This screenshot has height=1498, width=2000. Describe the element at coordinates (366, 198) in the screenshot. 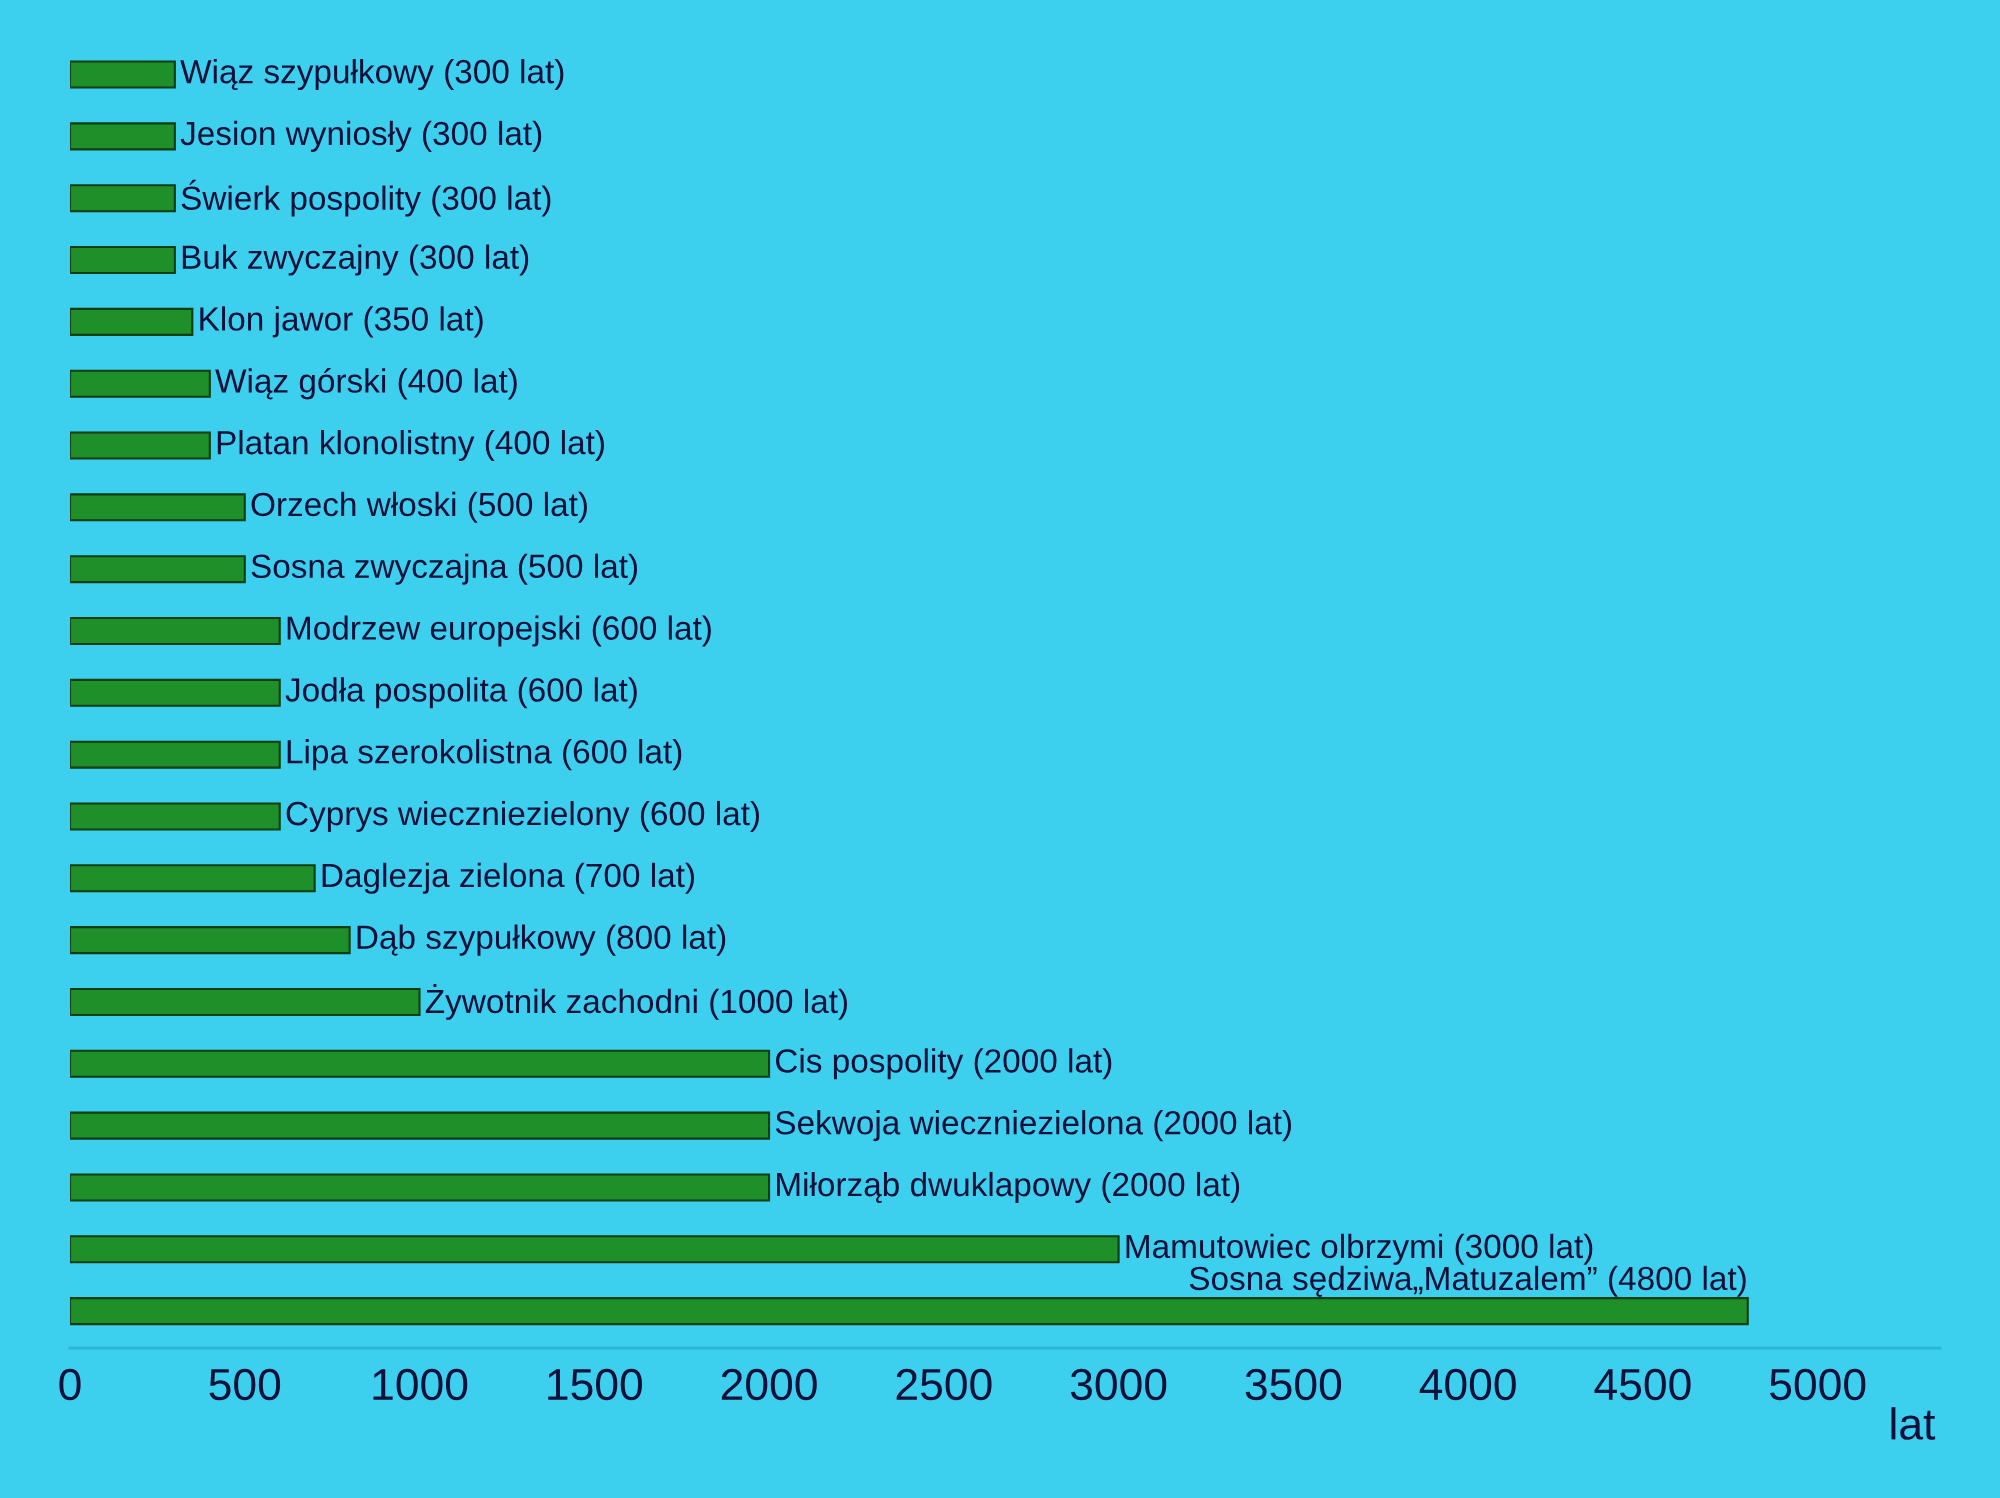

I see `category-label: Świerk pospolity (300 lat)` at that location.